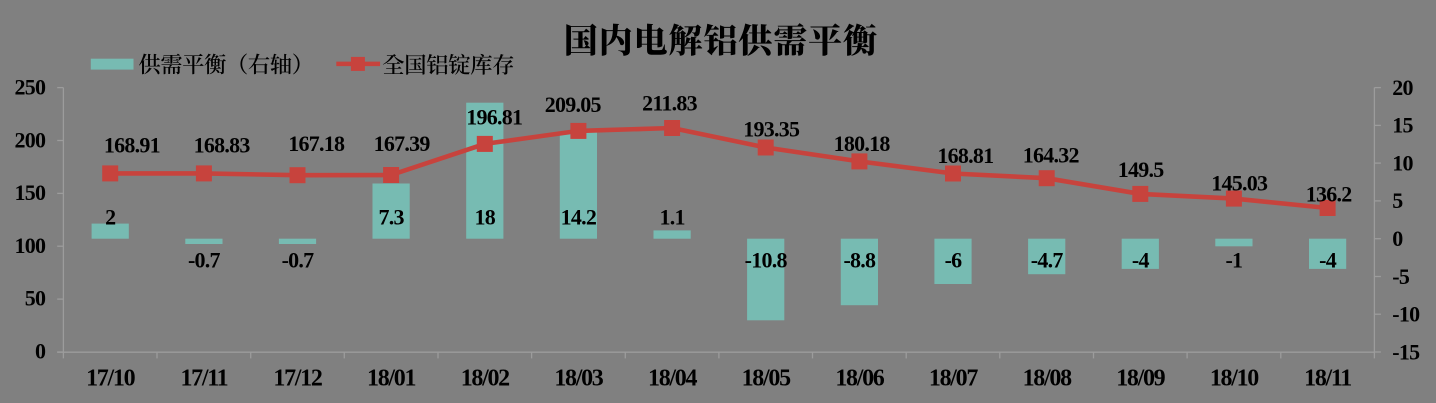 Image resolution: width=1436 pixels, height=403 pixels. I want to click on svg-text: 164.32, so click(1051, 155).